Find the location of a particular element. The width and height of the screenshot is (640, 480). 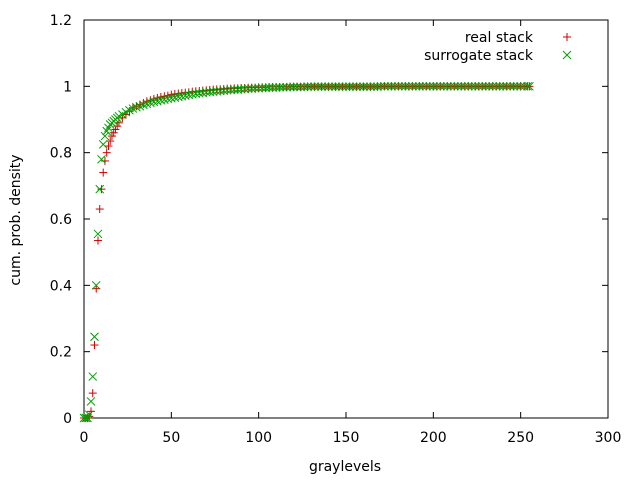

y-tick-label: 0 is located at coordinates (67, 419).